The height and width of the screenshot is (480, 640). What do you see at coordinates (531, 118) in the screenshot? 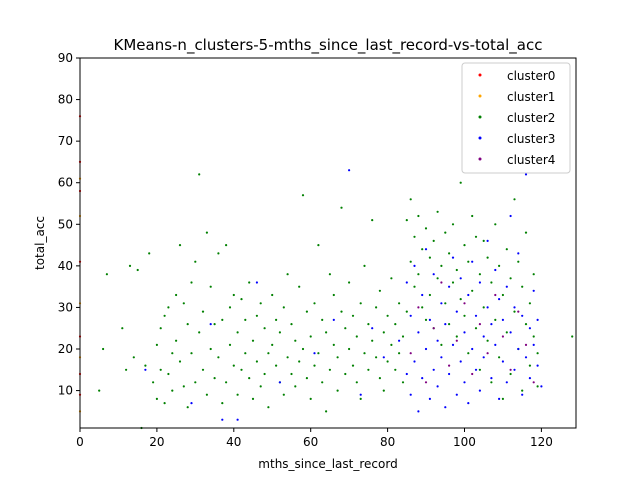
I see `legend-label-cluster2: cluster2` at bounding box center [531, 118].